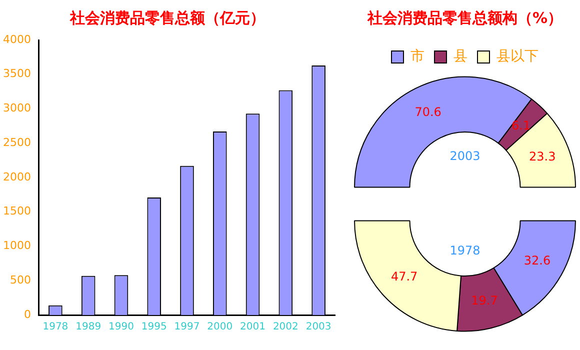 This screenshot has height=350, width=580. What do you see at coordinates (542, 157) in the screenshot?
I see `data-label: 23.3` at bounding box center [542, 157].